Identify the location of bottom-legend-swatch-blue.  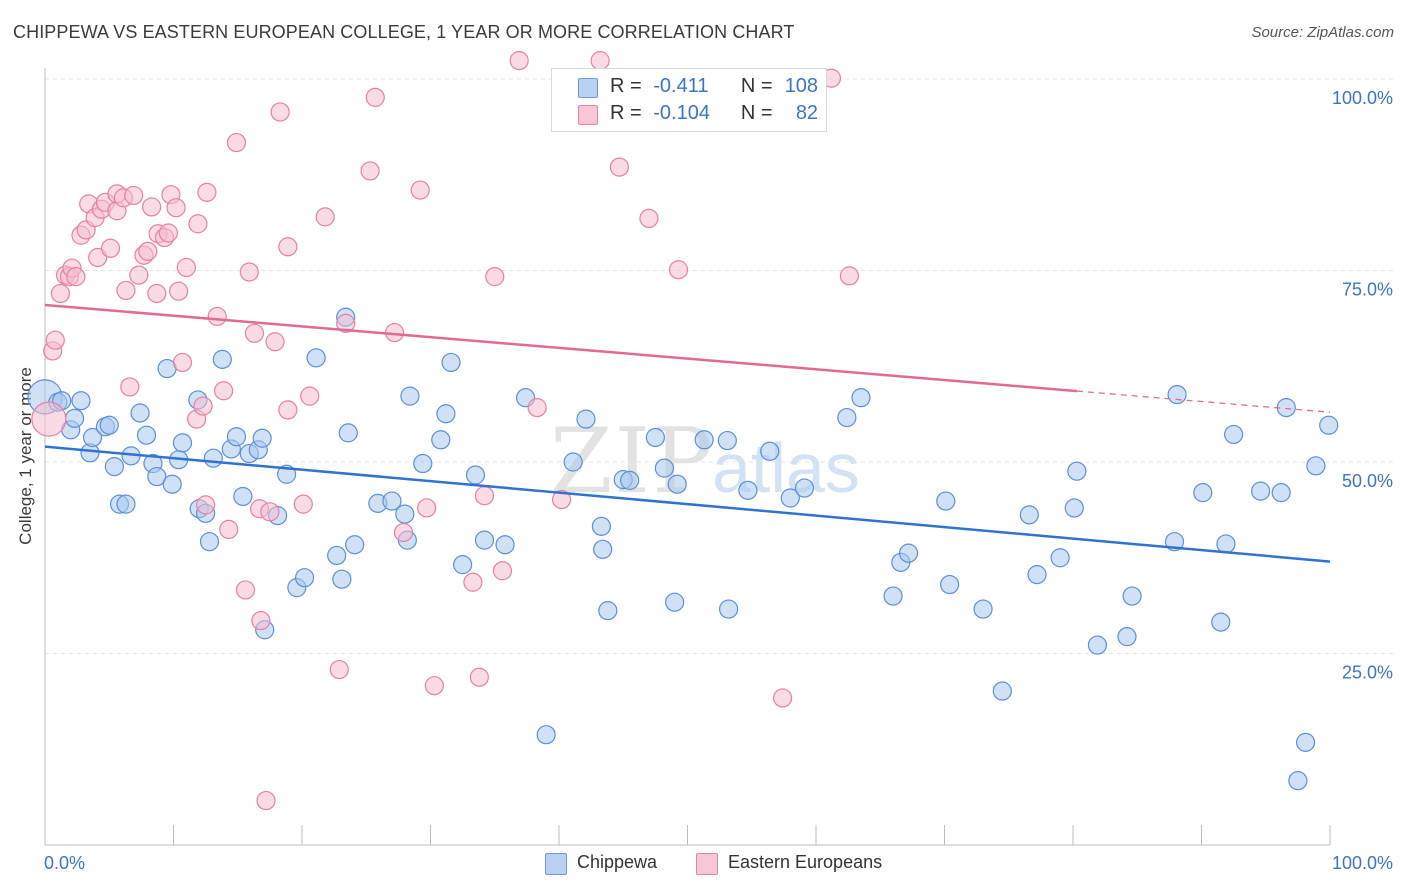
(556, 864).